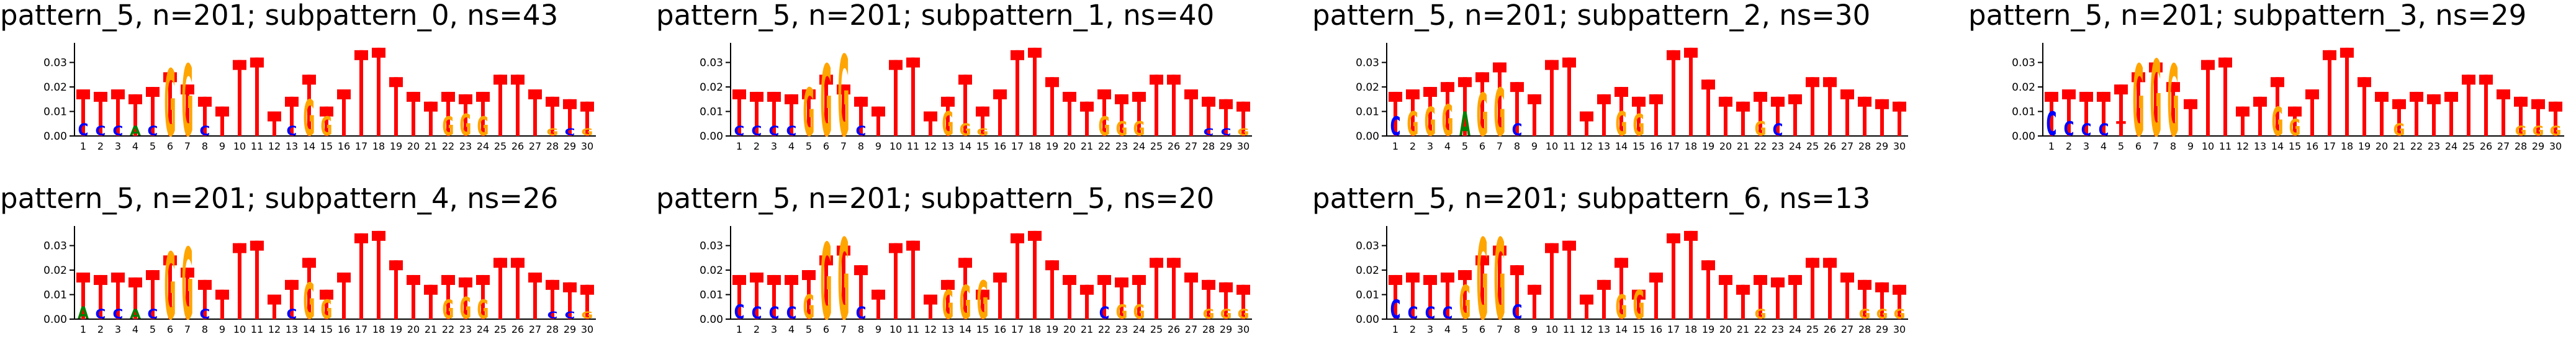 The width and height of the screenshot is (2576, 357). What do you see at coordinates (1882, 146) in the screenshot?
I see `x-tick-label: 29` at bounding box center [1882, 146].